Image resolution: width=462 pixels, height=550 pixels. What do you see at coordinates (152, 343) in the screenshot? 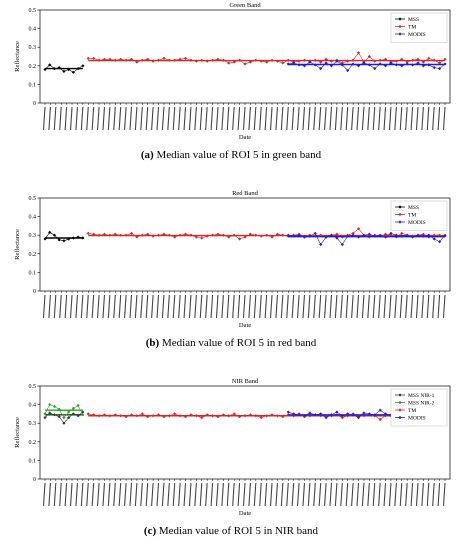
I see `caption-b-letter: (b)` at bounding box center [152, 343].